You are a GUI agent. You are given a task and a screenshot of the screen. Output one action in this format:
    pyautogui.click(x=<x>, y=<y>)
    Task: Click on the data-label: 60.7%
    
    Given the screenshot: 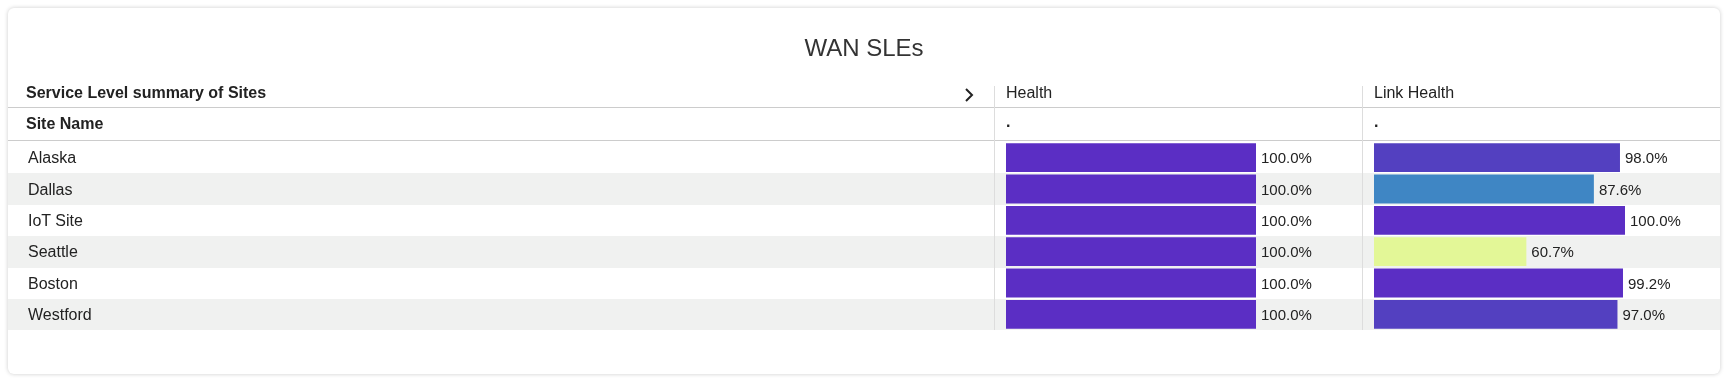 What is the action you would take?
    pyautogui.click(x=1552, y=252)
    